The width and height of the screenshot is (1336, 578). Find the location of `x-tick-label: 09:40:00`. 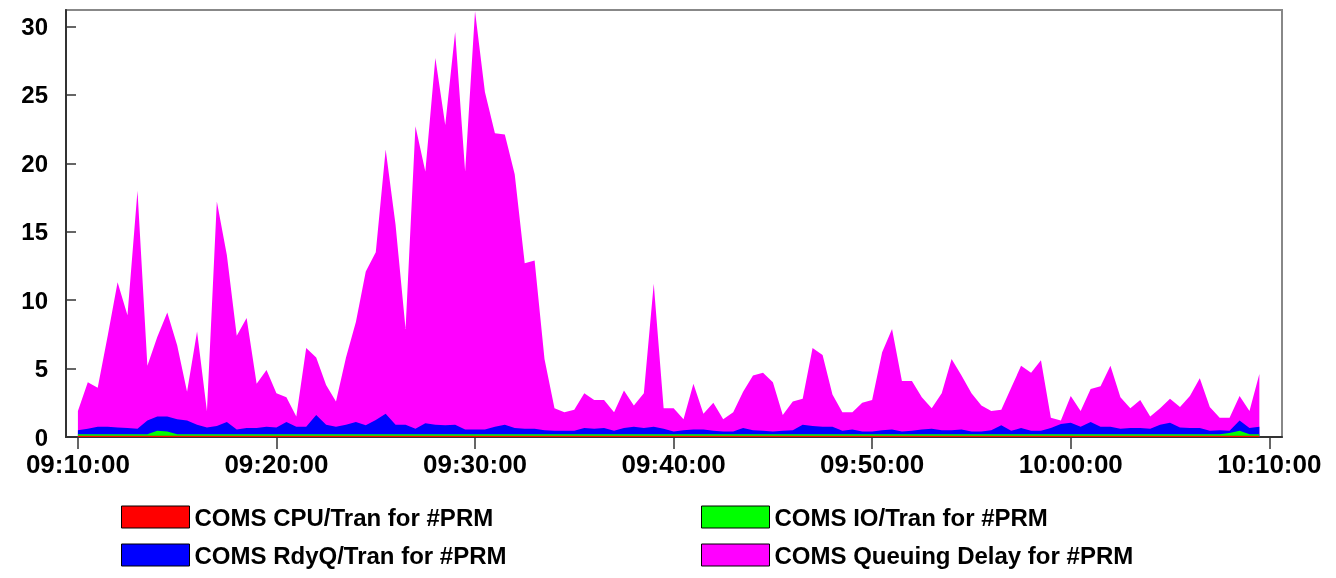

x-tick-label: 09:40:00 is located at coordinates (673, 464).